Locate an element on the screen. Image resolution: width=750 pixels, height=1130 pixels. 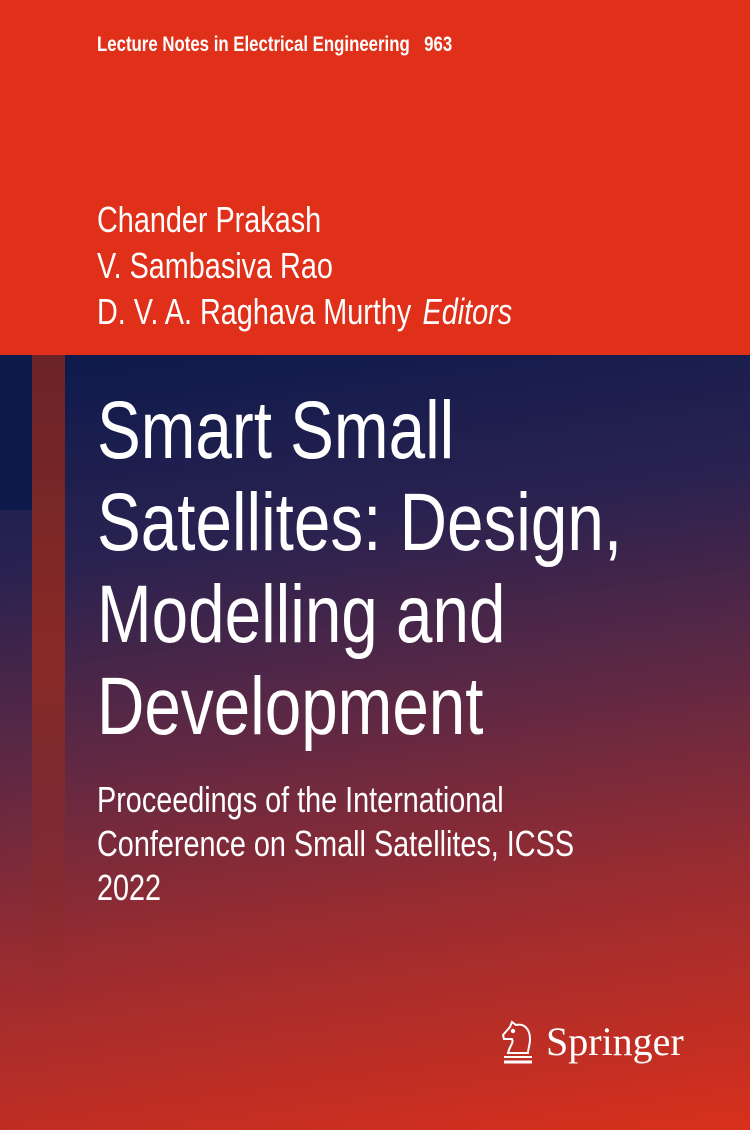
editor-name: Chander Prakash is located at coordinates (209, 219).